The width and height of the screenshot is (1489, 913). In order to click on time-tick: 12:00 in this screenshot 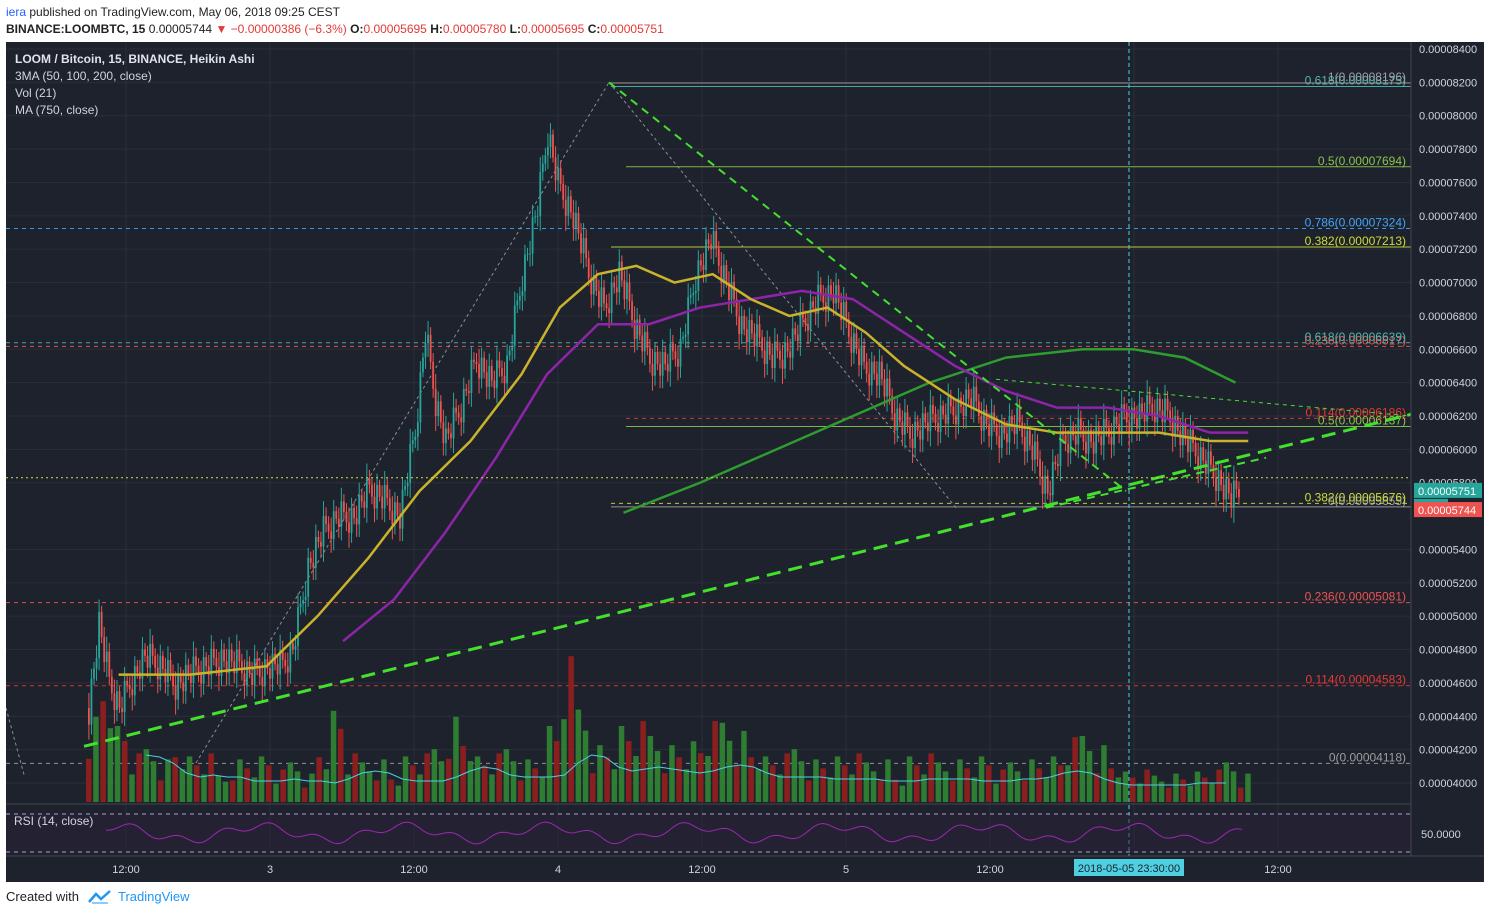, I will do `click(702, 870)`.